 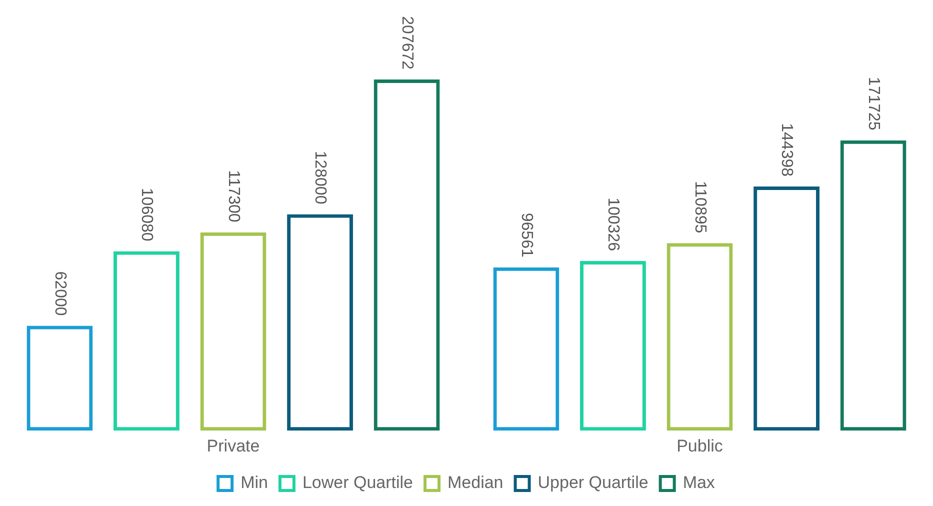 What do you see at coordinates (476, 482) in the screenshot?
I see `legend-label: Median` at bounding box center [476, 482].